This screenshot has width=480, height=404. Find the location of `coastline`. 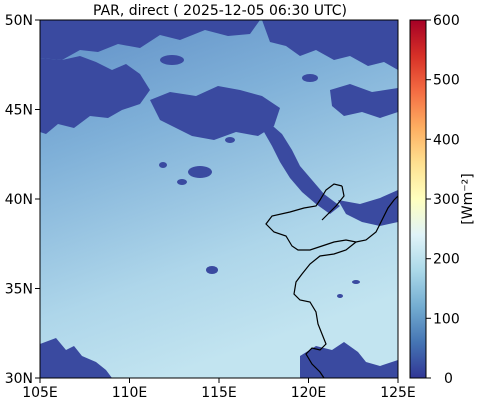

coastline is located at coordinates (331, 280).